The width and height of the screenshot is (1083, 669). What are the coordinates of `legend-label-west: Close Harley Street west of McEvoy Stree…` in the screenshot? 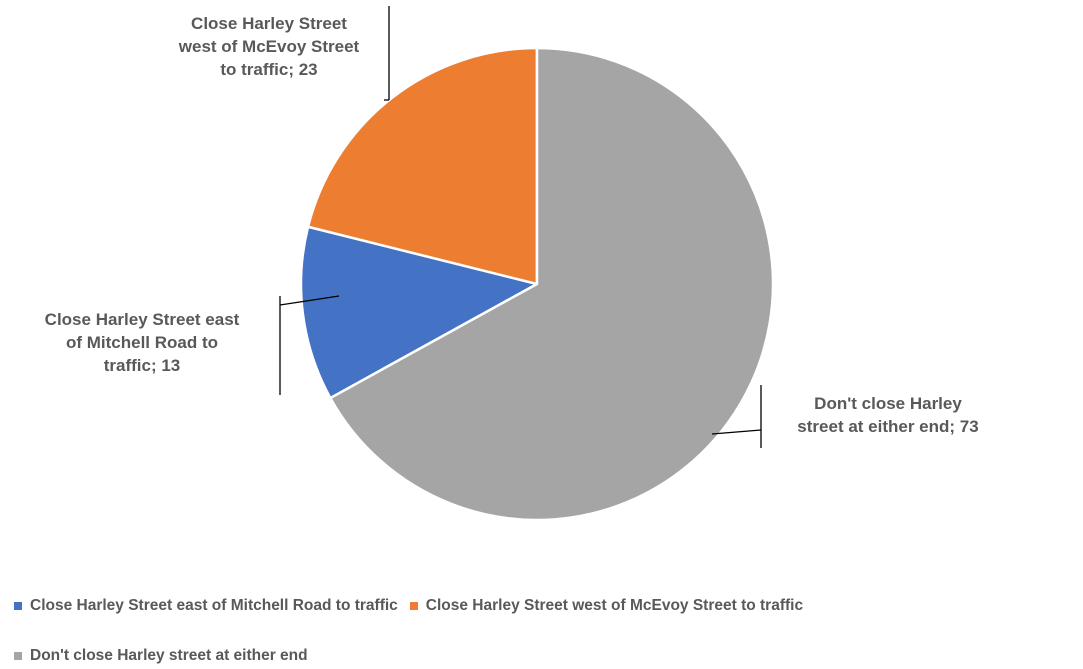 It's located at (614, 605).